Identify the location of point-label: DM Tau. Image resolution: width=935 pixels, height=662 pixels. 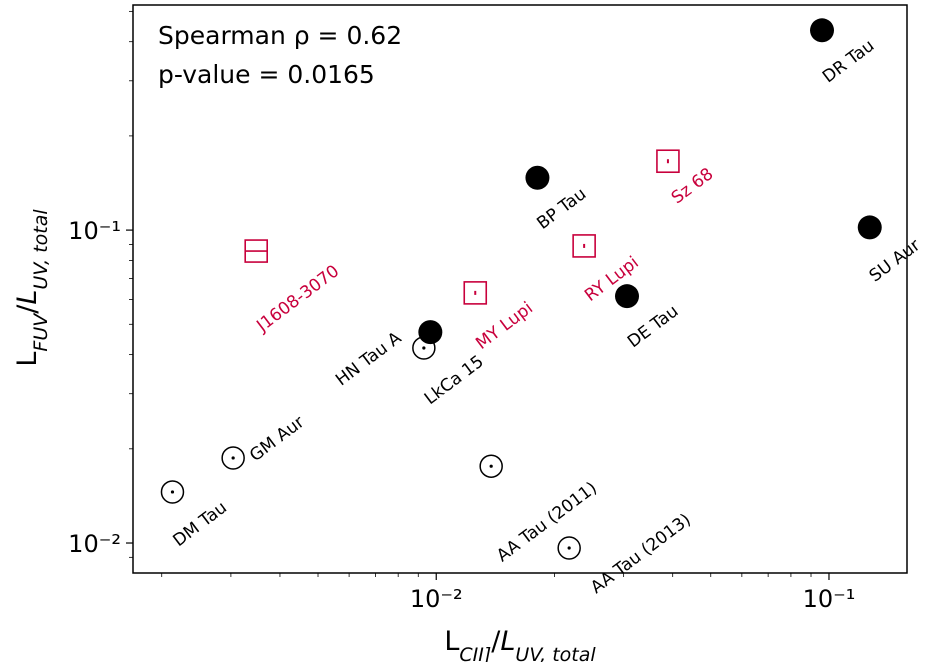
(200, 524).